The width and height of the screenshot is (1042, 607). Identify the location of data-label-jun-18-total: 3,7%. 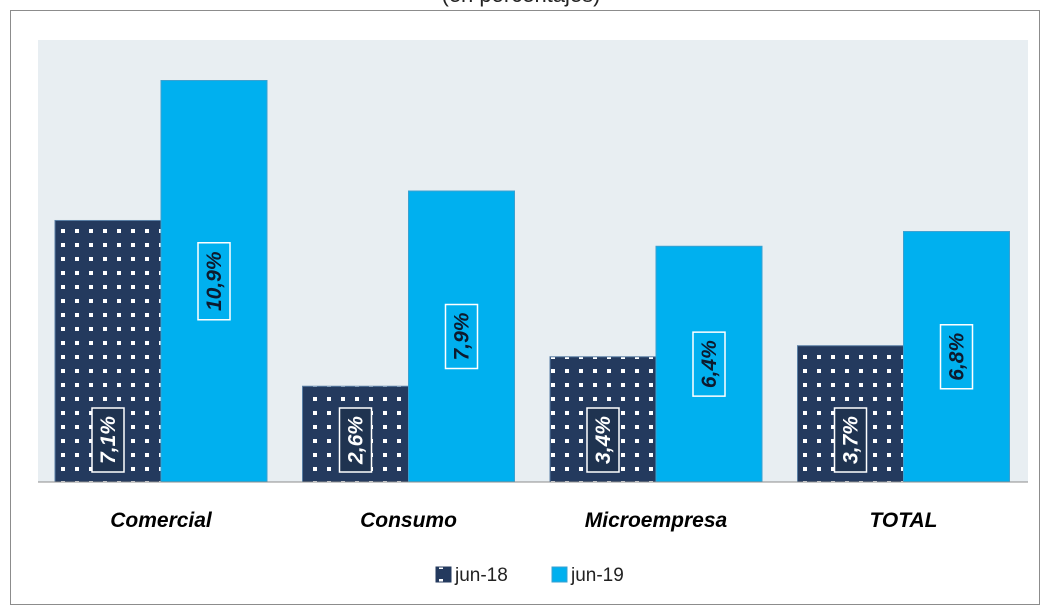
(850, 440).